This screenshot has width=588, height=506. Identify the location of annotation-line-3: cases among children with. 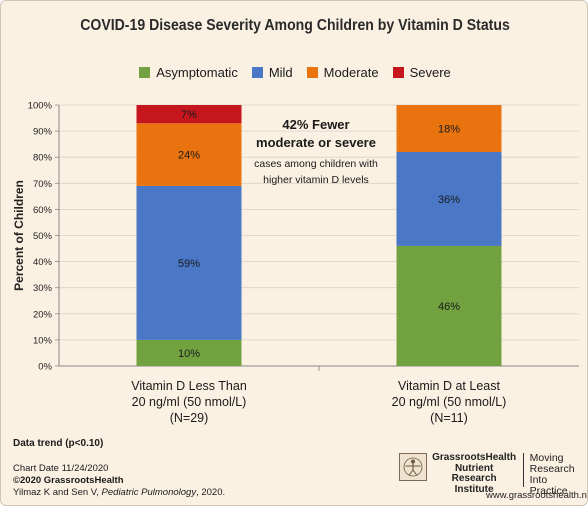
(316, 164).